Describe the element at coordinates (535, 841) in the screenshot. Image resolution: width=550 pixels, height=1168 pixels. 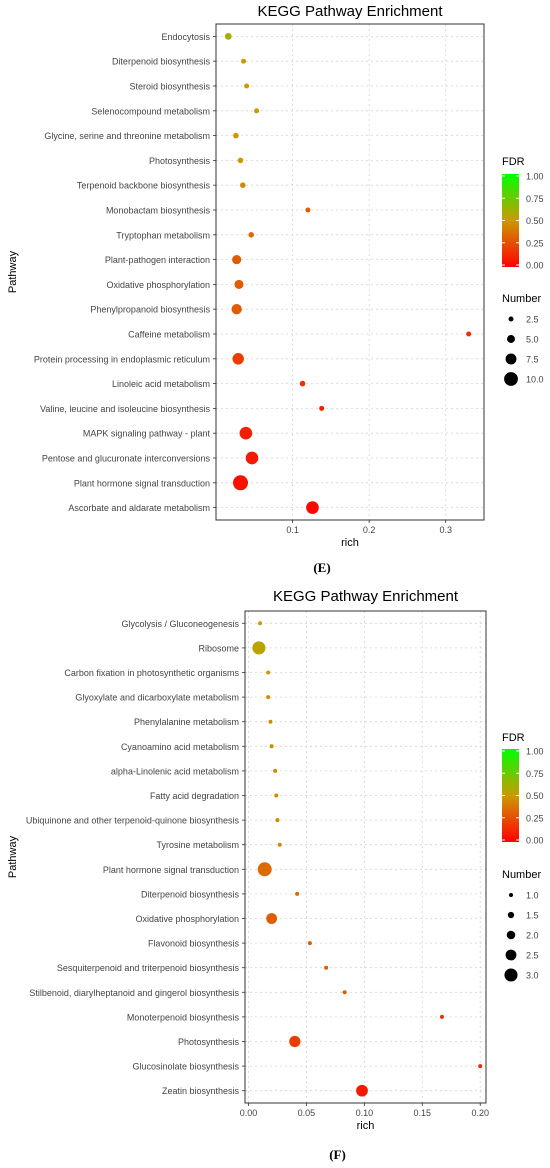
I see `fdr-legend-label: 0.00` at that location.